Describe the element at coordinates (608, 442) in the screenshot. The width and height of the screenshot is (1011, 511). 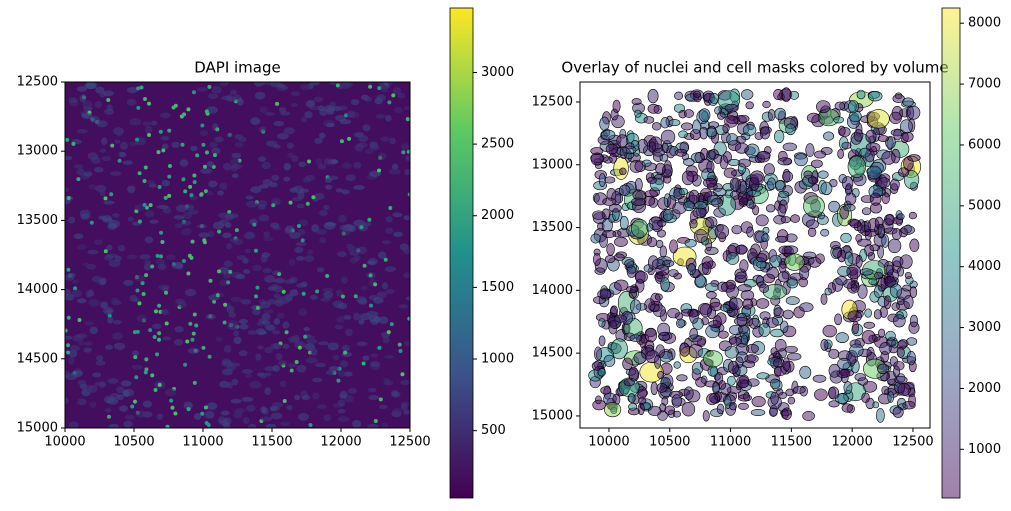
I see `x-tick-label: 10000` at that location.